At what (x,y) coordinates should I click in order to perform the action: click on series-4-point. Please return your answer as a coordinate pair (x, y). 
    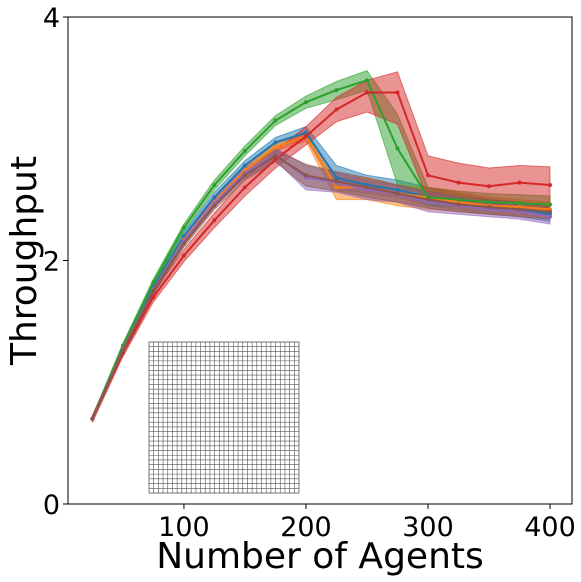
    Looking at the image, I should click on (550, 216).